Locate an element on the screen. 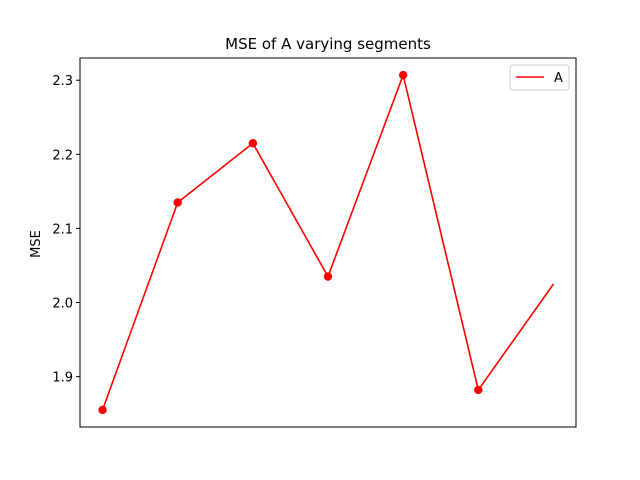  y-tick-label: 2.2 is located at coordinates (62, 155).